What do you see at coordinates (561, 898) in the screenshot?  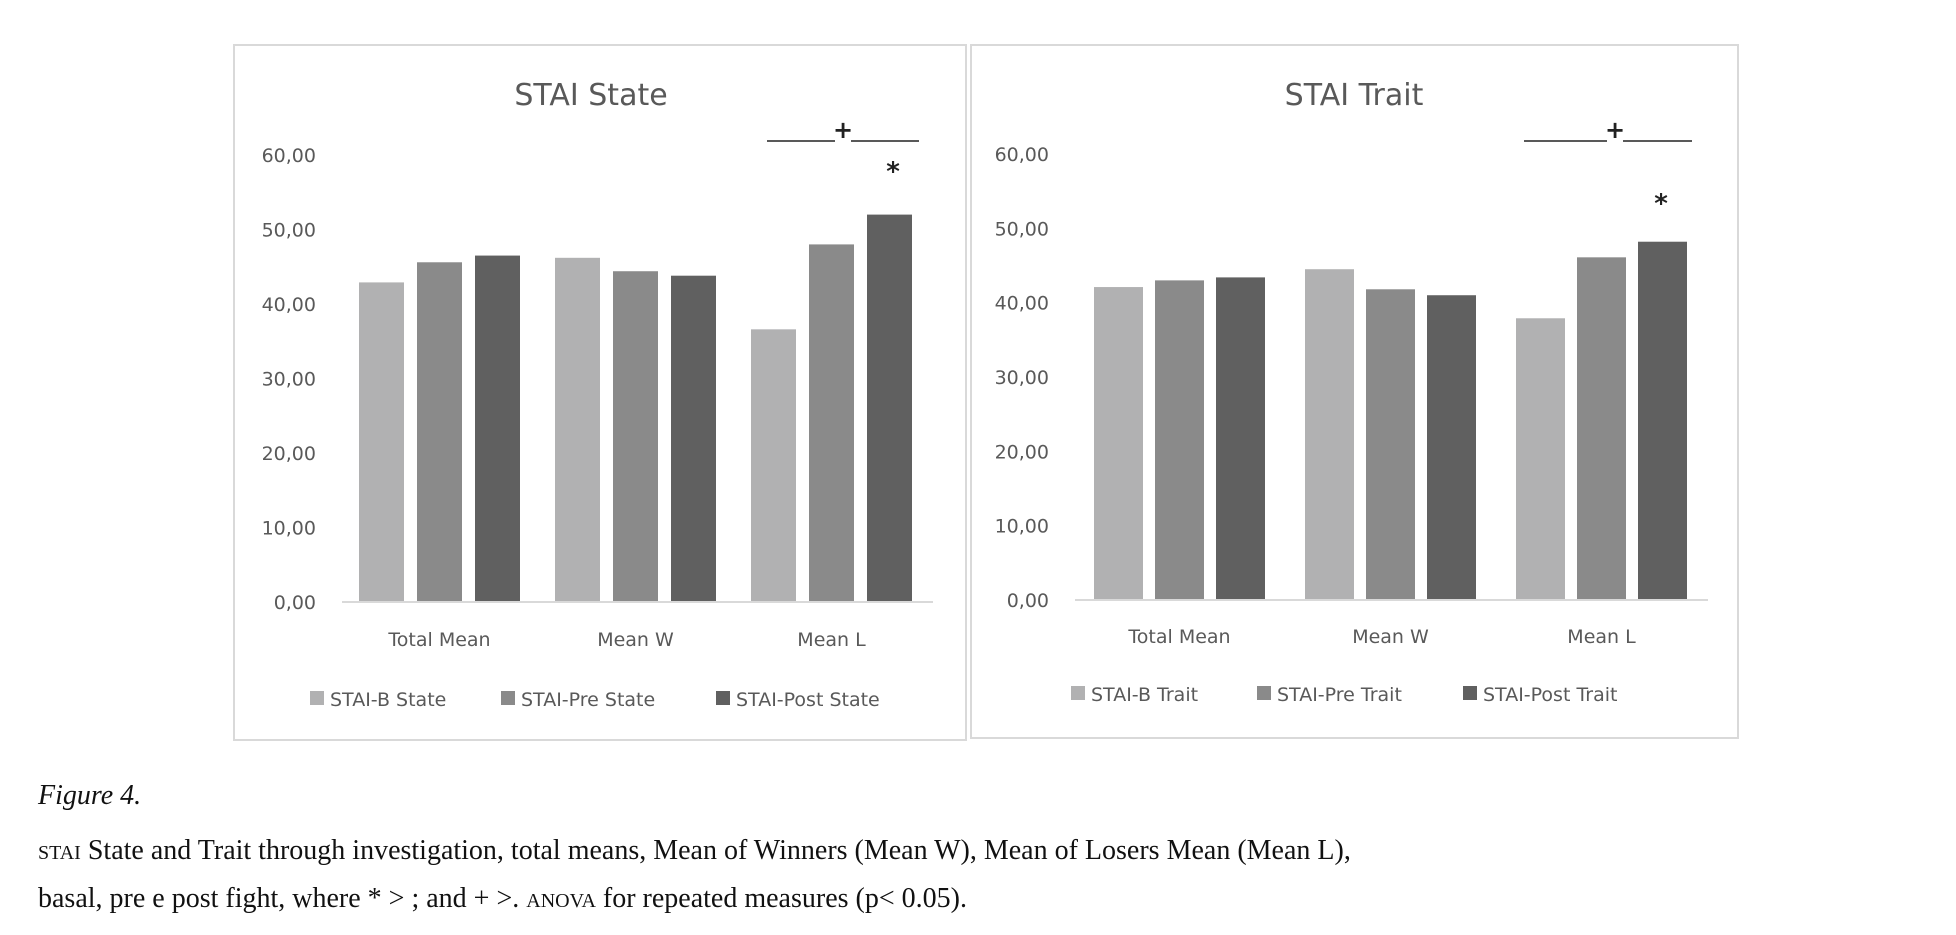 I see `caption-anova: ANOVA` at bounding box center [561, 898].